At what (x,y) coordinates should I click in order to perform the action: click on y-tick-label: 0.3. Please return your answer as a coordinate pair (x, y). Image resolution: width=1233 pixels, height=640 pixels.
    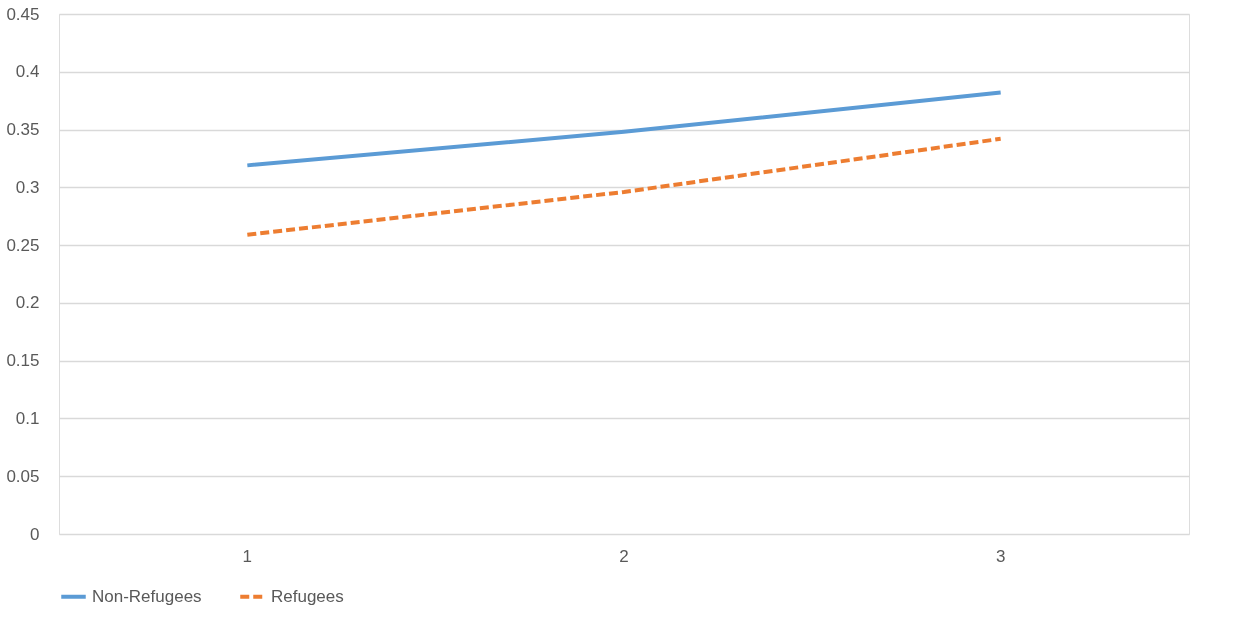
    Looking at the image, I should click on (27, 187).